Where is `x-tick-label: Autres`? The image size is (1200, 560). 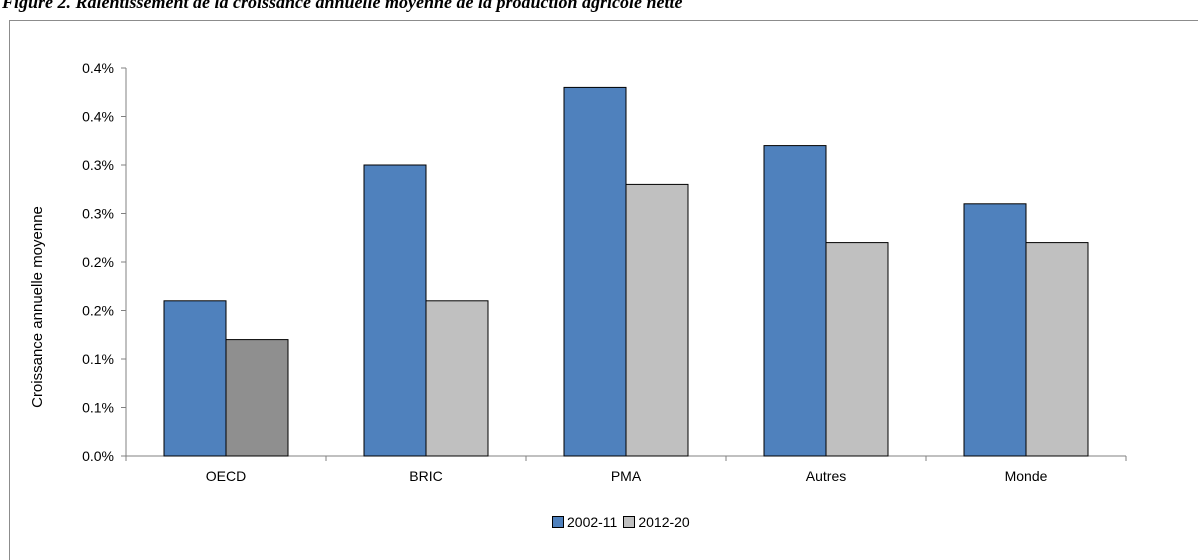 x-tick-label: Autres is located at coordinates (826, 476).